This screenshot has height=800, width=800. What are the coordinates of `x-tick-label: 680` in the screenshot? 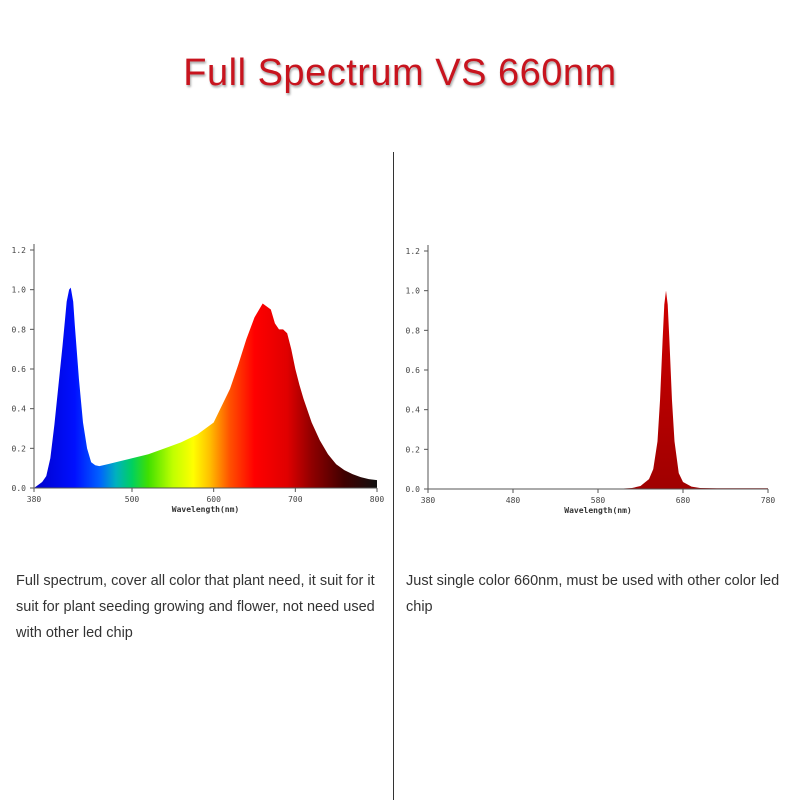 It's located at (683, 500).